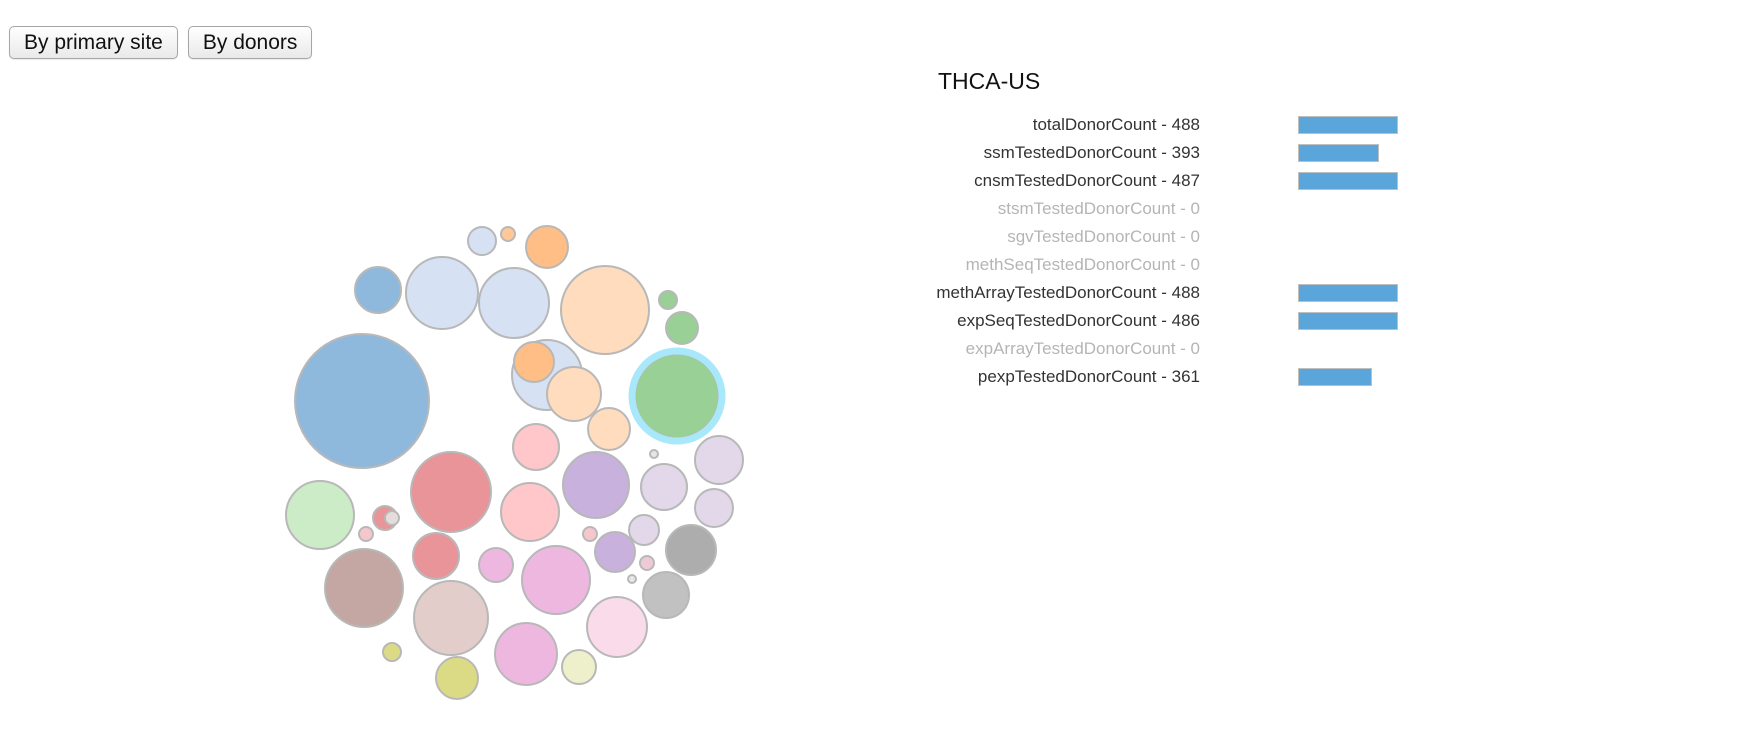 This screenshot has height=730, width=1741. Describe the element at coordinates (250, 42) in the screenshot. I see `by-donors-button: By donors` at that location.